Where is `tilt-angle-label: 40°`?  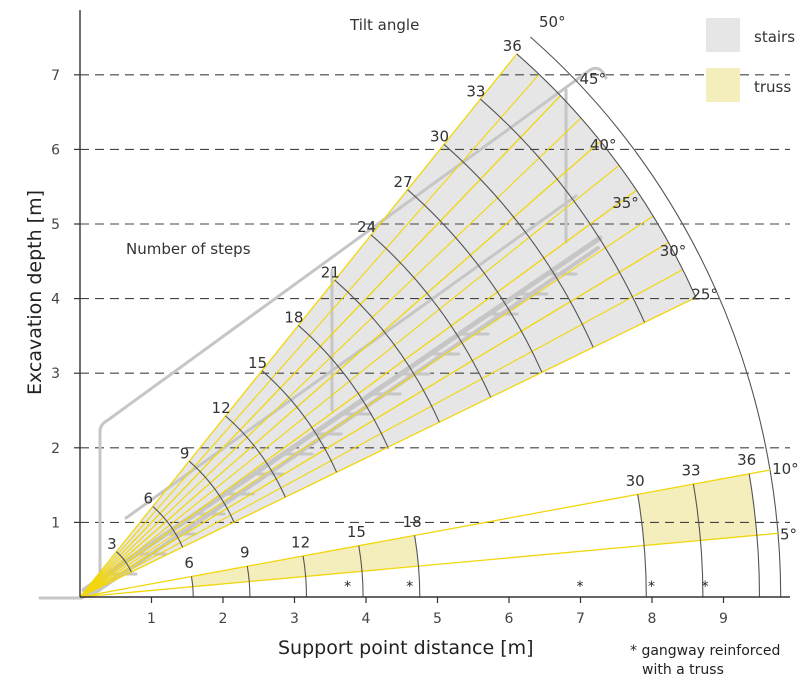
tilt-angle-label: 40° is located at coordinates (603, 145).